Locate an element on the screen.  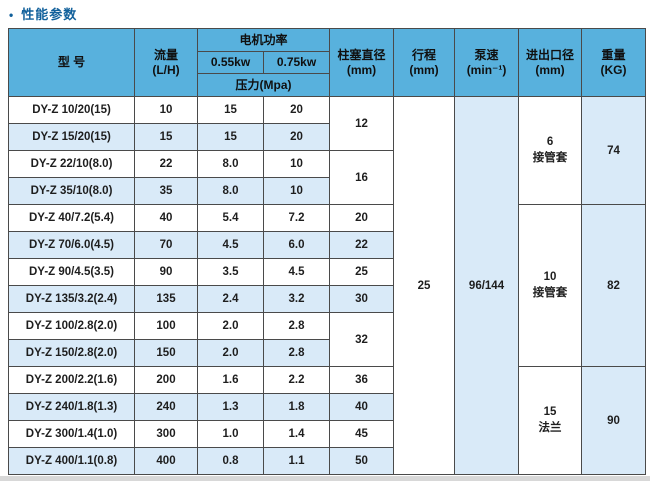
table-row: DY-Z 150/2.8(2.0) 150 2.0 2.8 is located at coordinates (327, 353).